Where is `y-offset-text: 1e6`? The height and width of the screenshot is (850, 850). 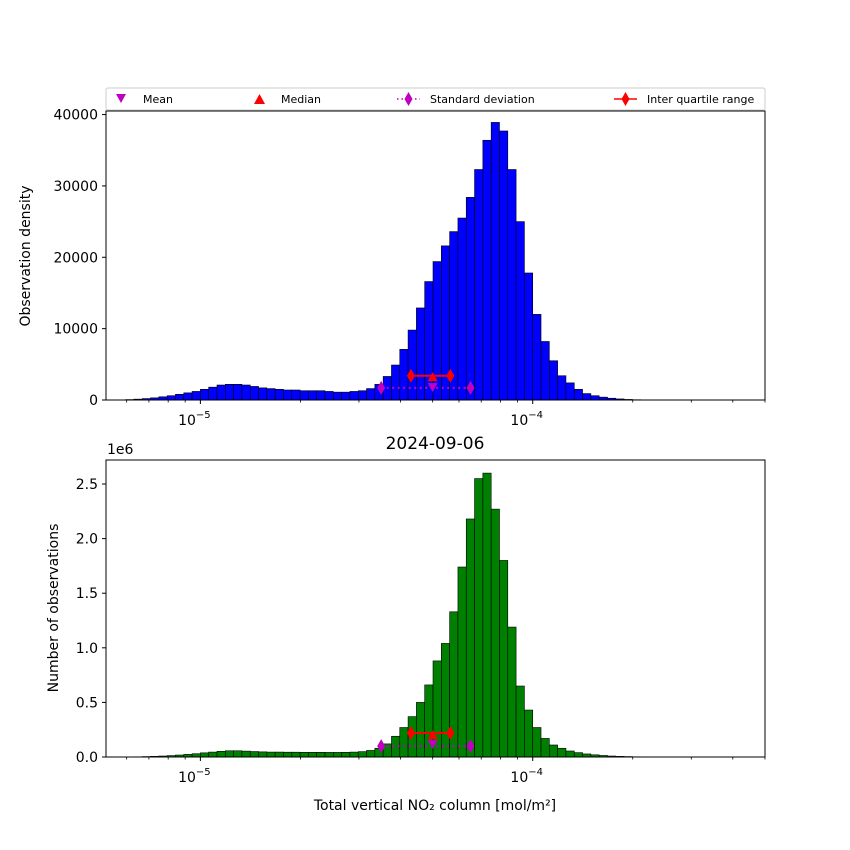
y-offset-text: 1e6 is located at coordinates (120, 450).